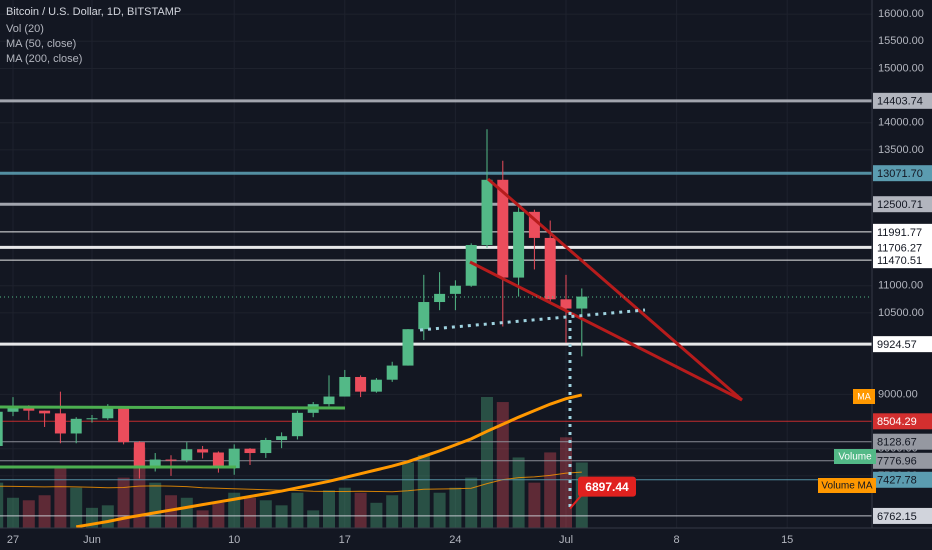  I want to click on x-tick-label: 8, so click(677, 540).